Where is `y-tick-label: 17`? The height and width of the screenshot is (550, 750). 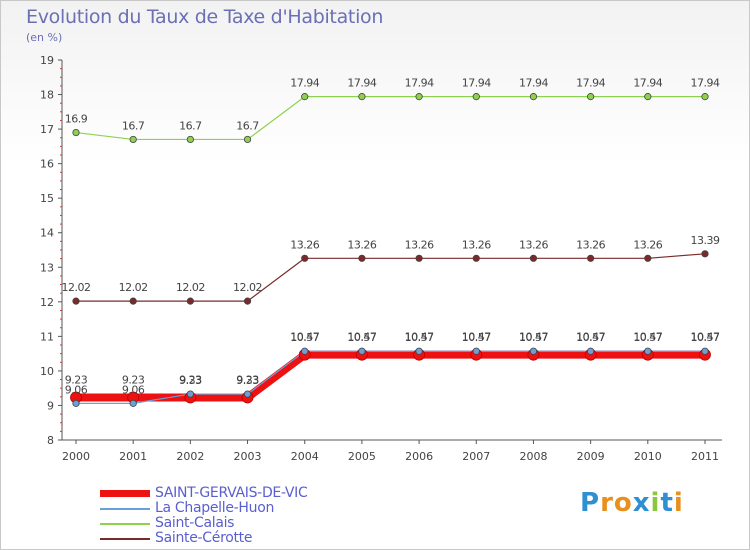
y-tick-label: 17 is located at coordinates (47, 129).